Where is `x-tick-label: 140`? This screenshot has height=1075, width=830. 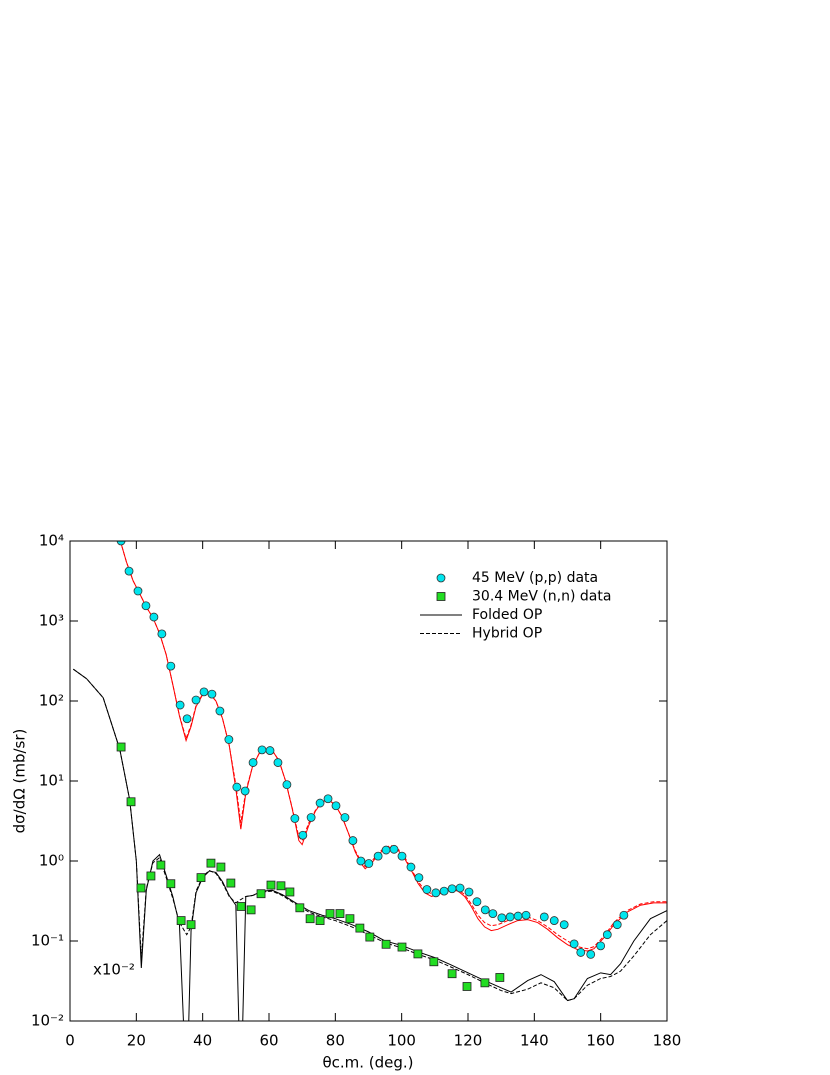
x-tick-label: 140 is located at coordinates (534, 1041).